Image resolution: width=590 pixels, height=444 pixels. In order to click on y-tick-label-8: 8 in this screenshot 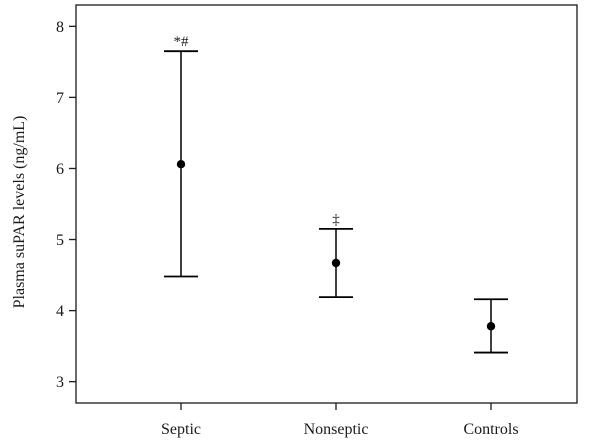, I will do `click(60, 27)`.